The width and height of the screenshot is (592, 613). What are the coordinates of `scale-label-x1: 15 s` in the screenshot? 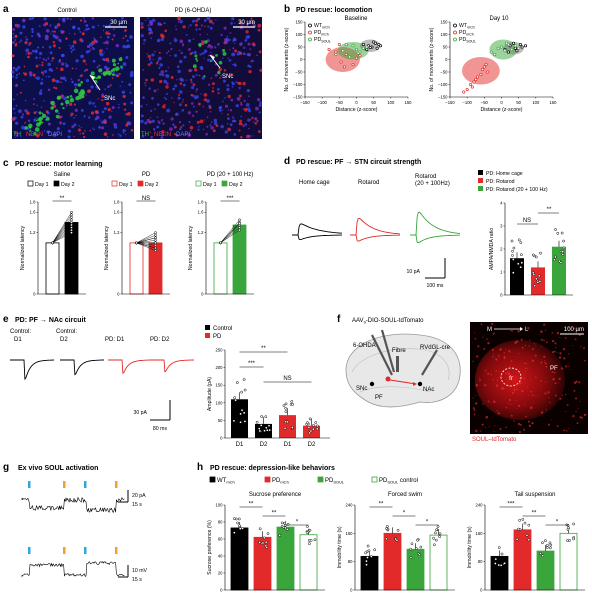 It's located at (137, 505).